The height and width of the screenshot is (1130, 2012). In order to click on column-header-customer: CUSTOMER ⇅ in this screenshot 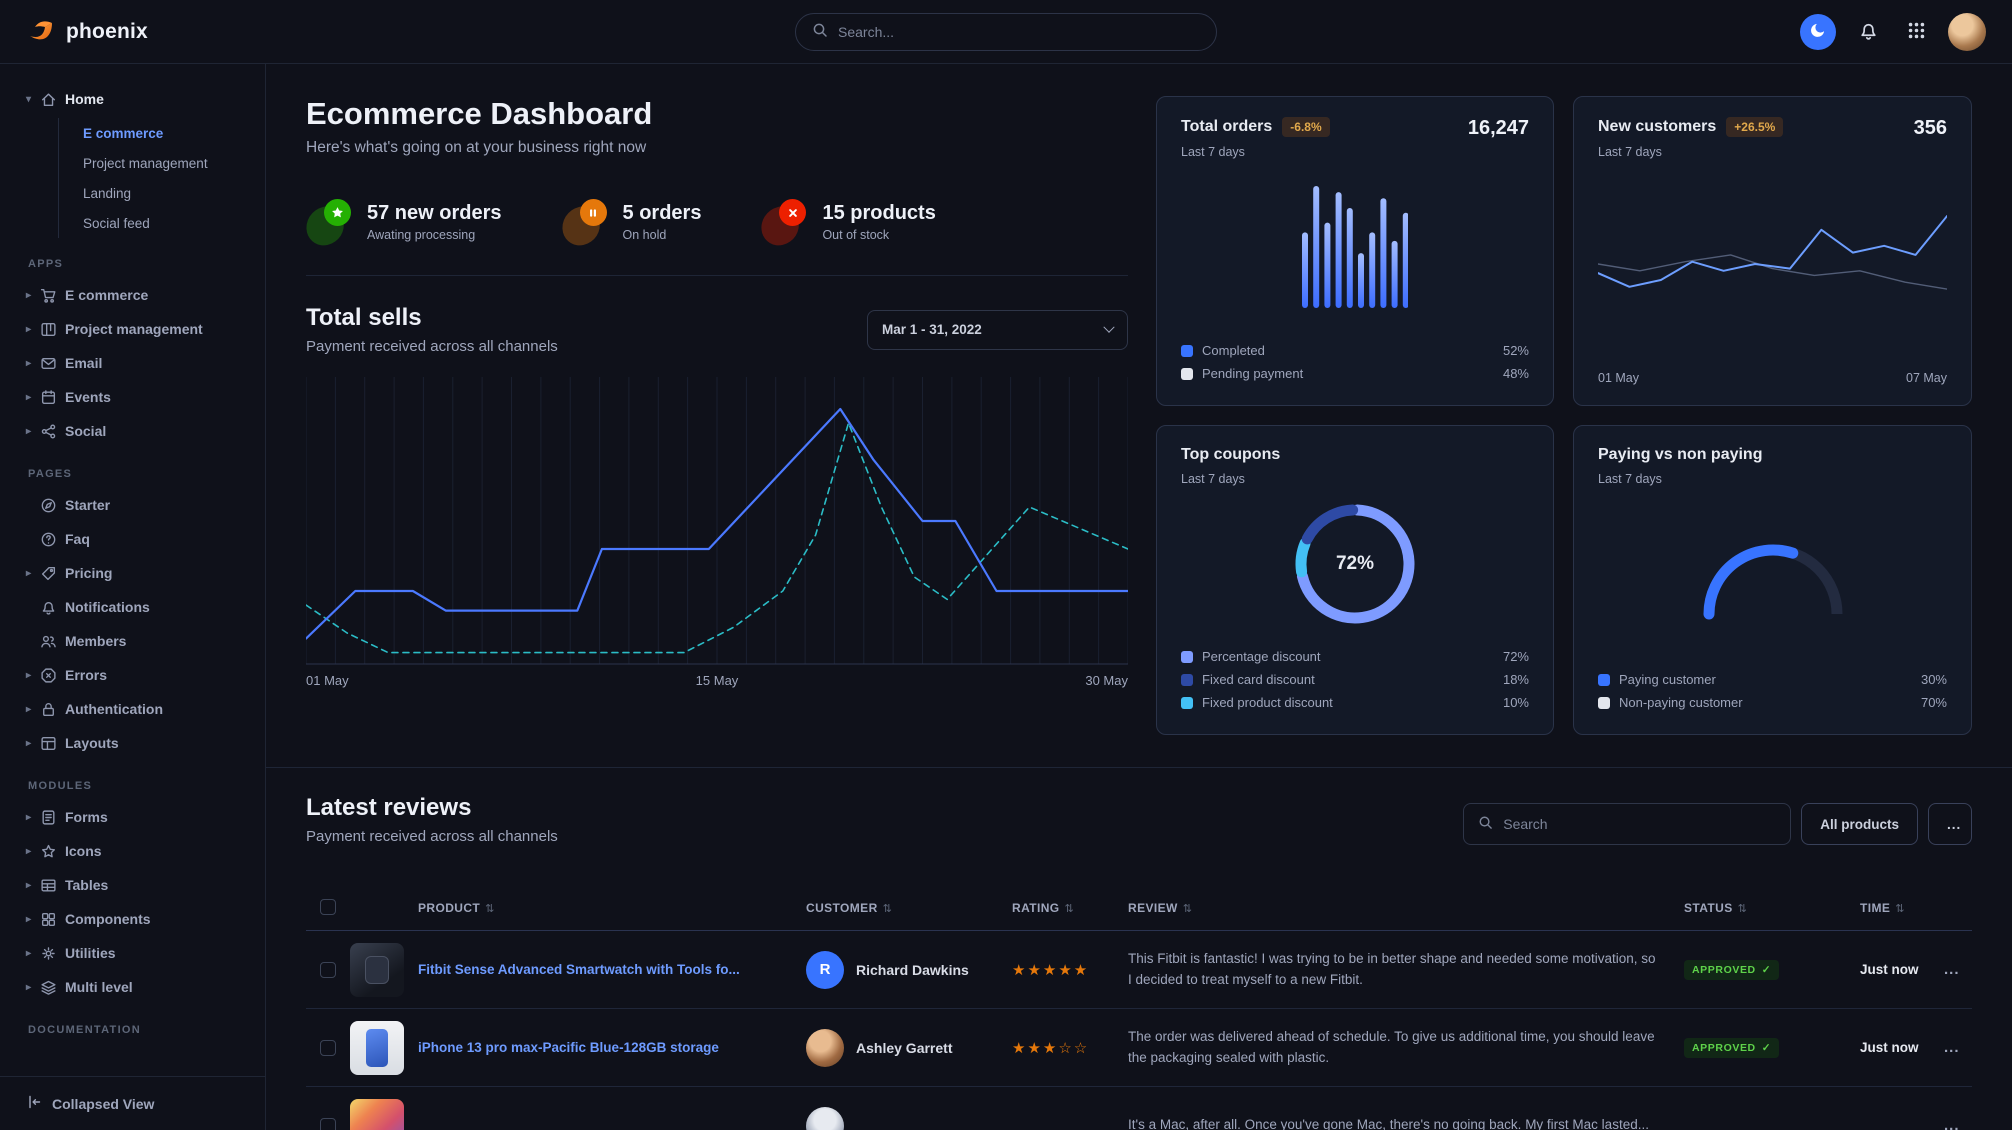, I will do `click(909, 907)`.